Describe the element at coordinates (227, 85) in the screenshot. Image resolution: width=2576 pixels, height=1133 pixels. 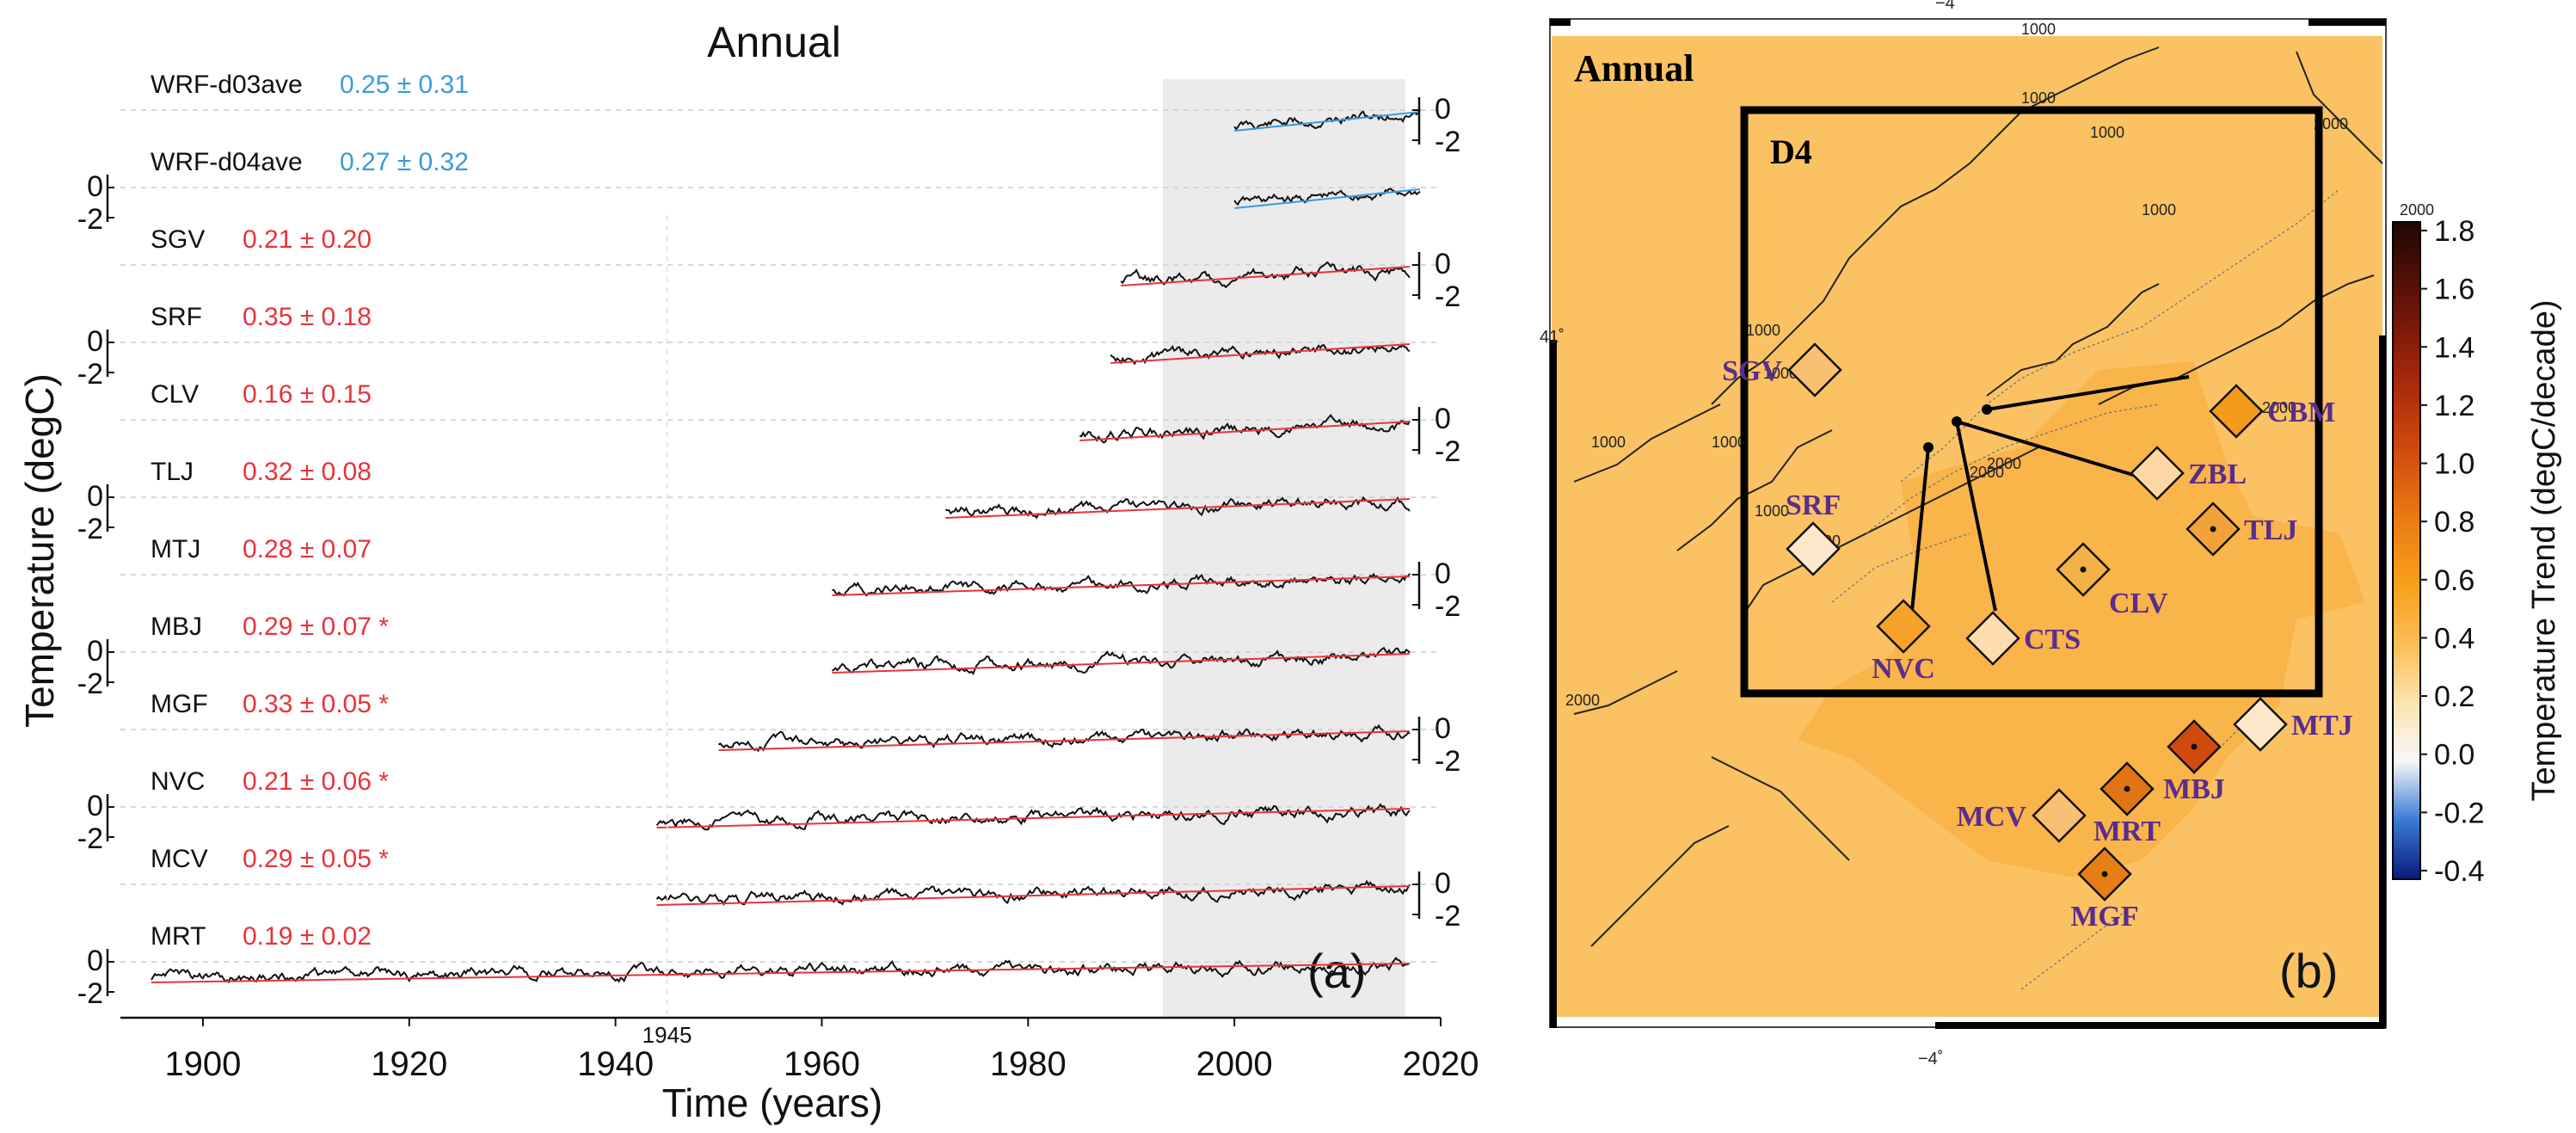
I see `series-name-label: WRF-d03ave` at that location.